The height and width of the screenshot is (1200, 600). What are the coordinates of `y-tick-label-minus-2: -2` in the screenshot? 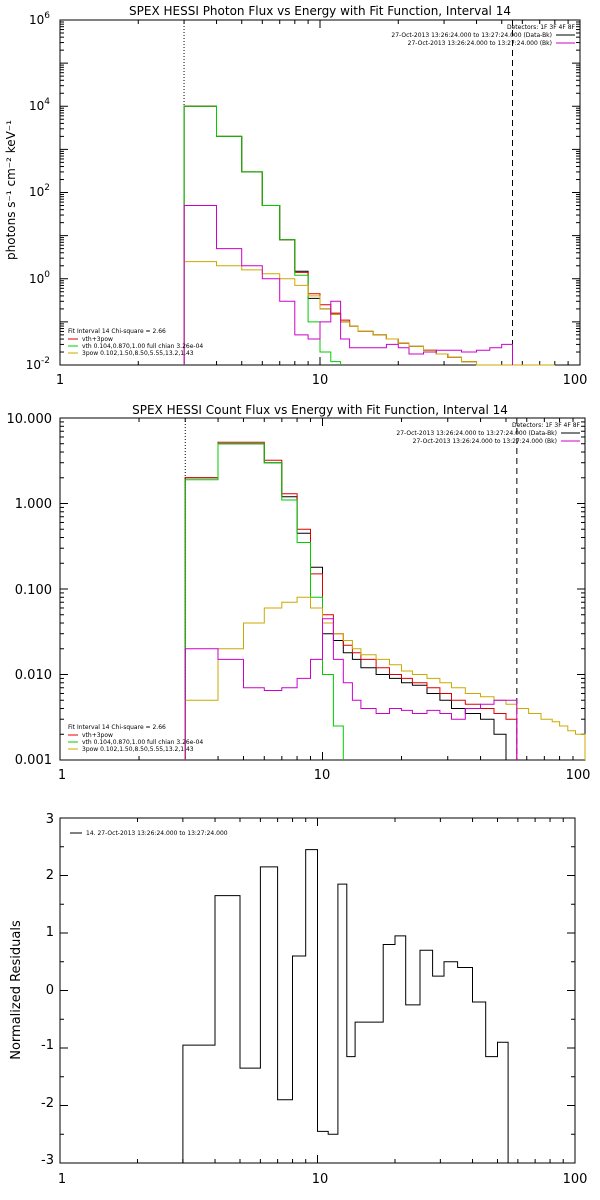 It's located at (47, 1103).